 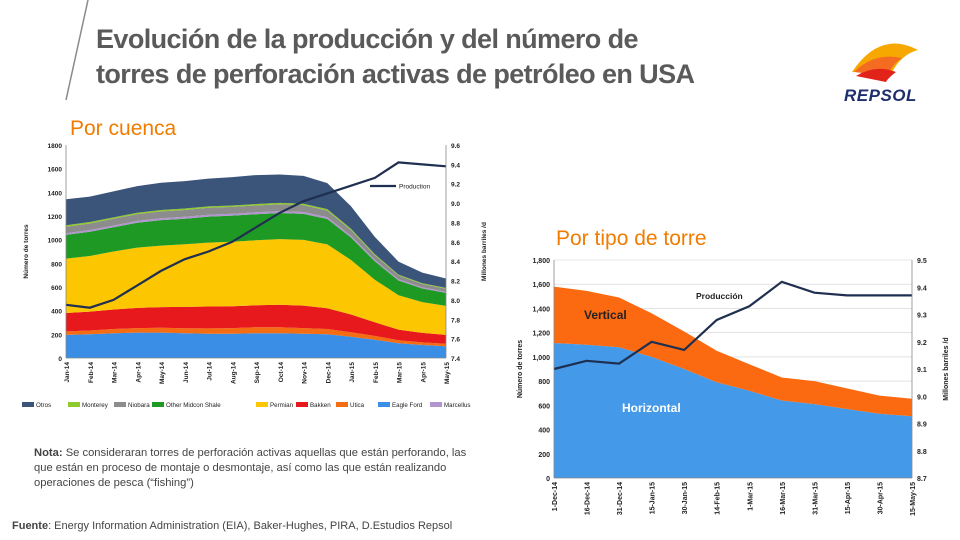 What do you see at coordinates (718, 498) in the screenshot?
I see `x-tick-label: 14-Feb-15` at bounding box center [718, 498].